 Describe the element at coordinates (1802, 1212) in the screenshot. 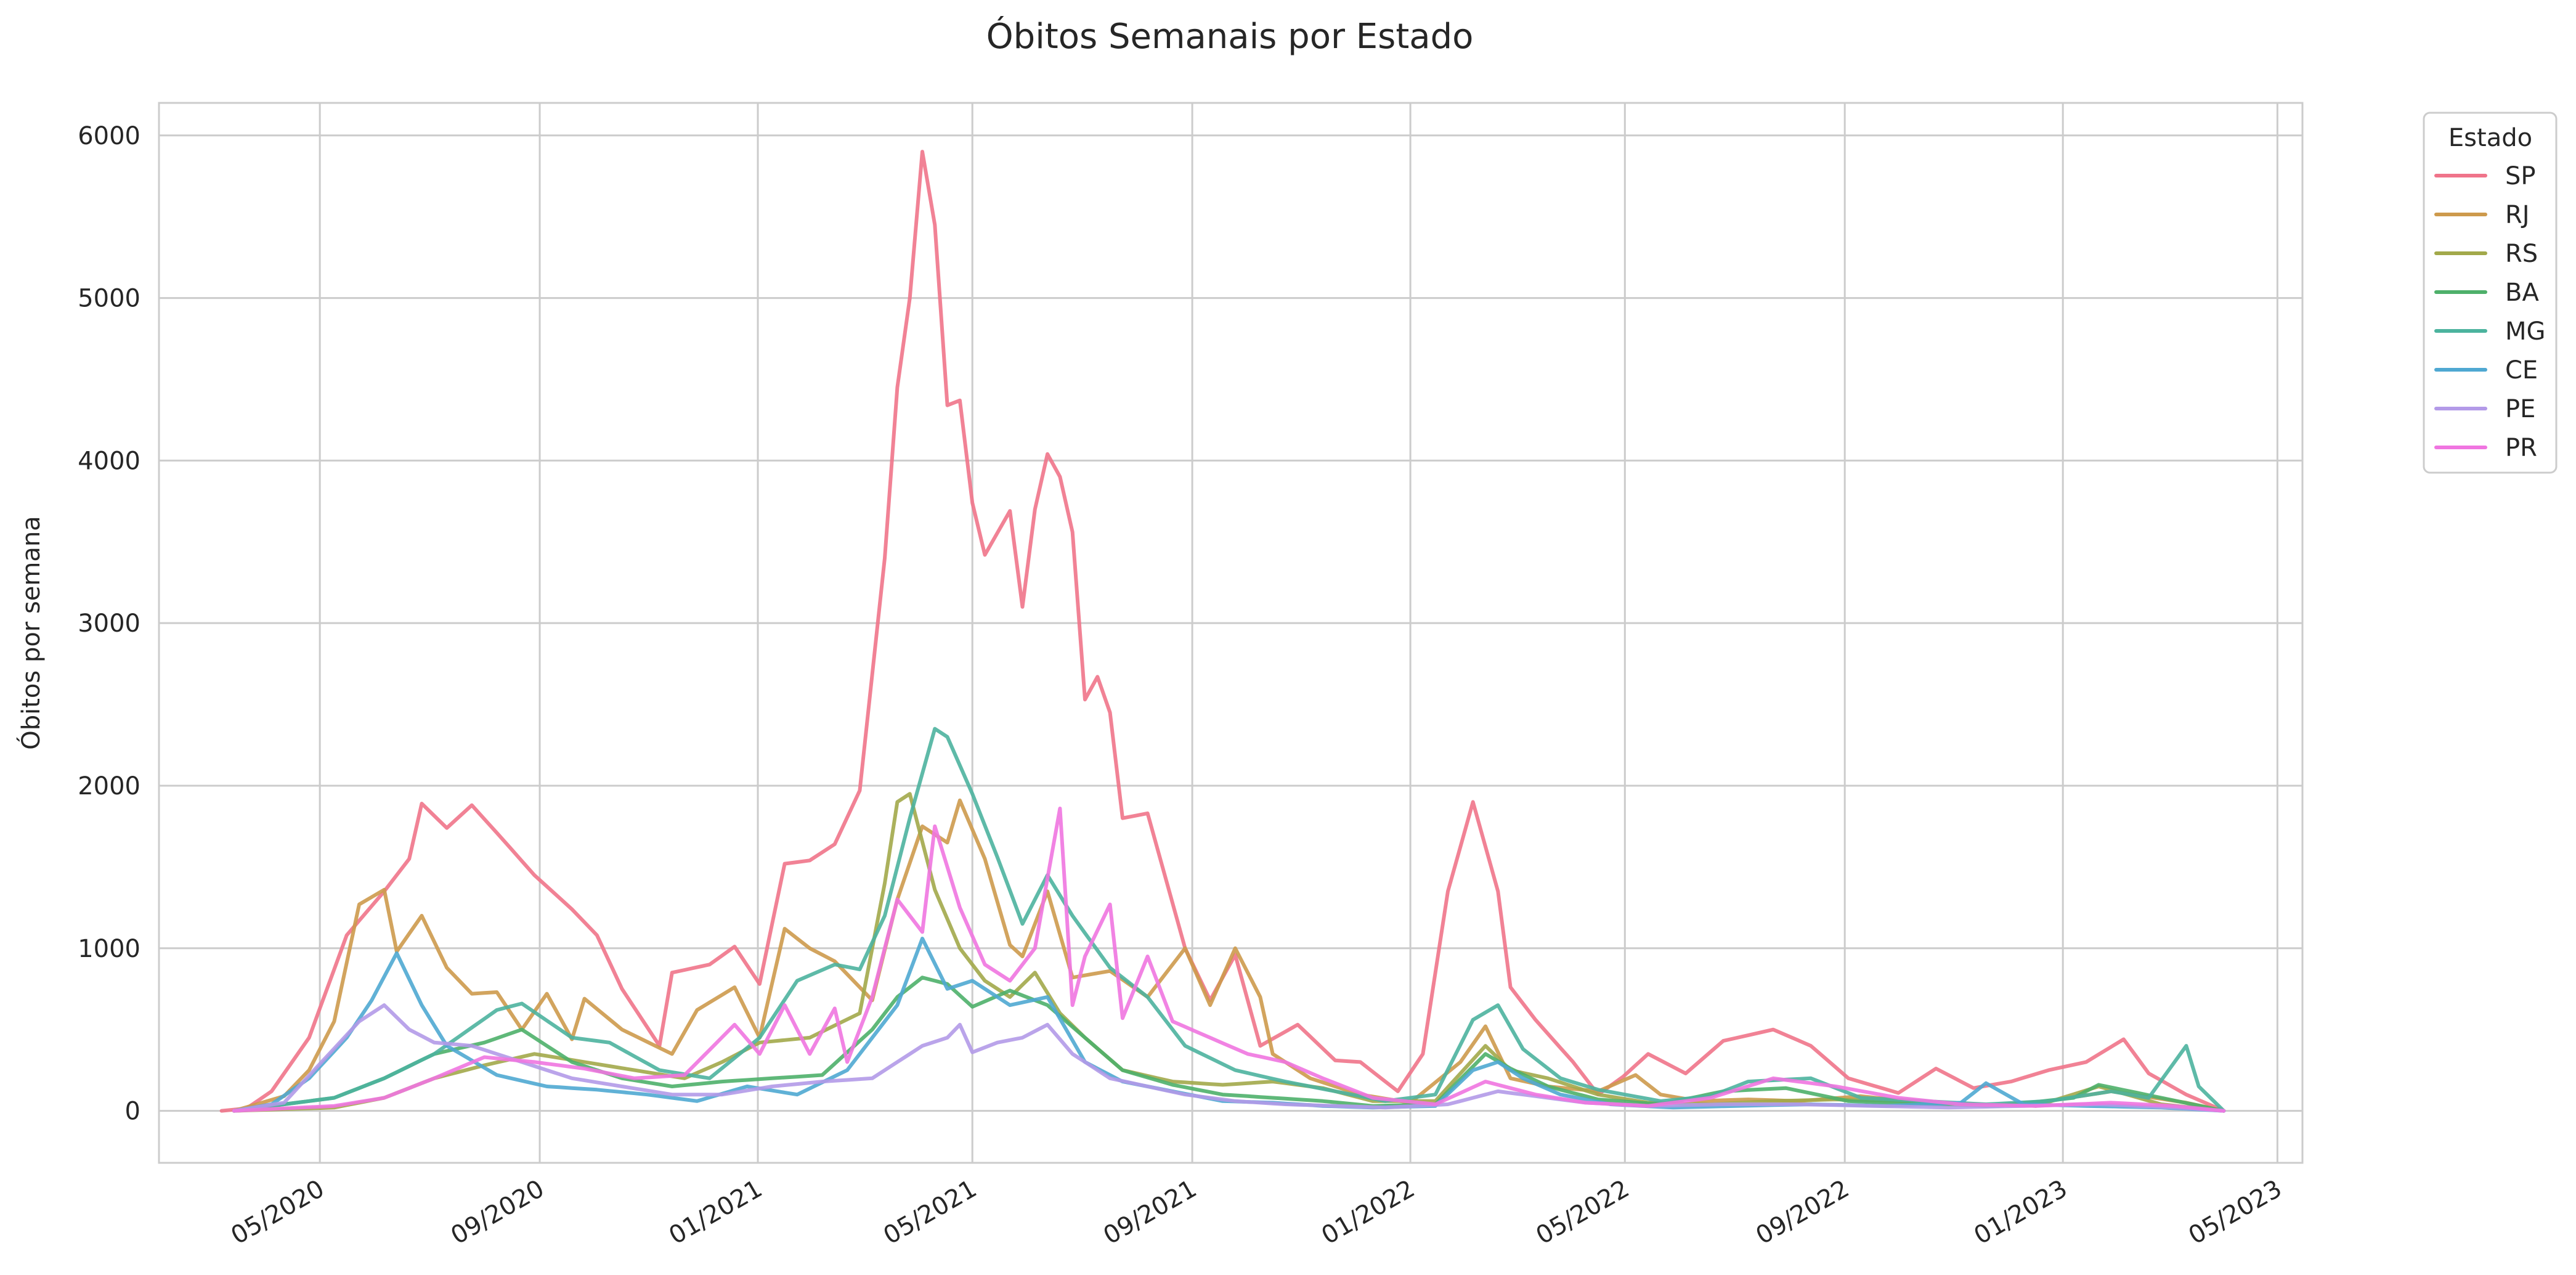

I see `x-tick-label: 09/2022` at that location.